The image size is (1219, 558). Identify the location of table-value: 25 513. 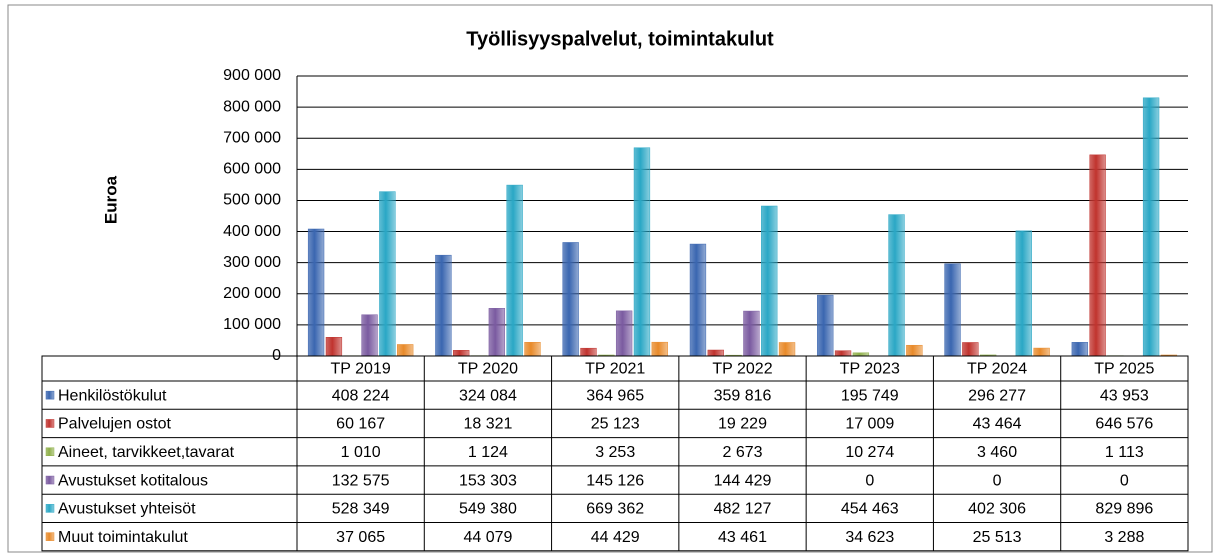
(997, 537).